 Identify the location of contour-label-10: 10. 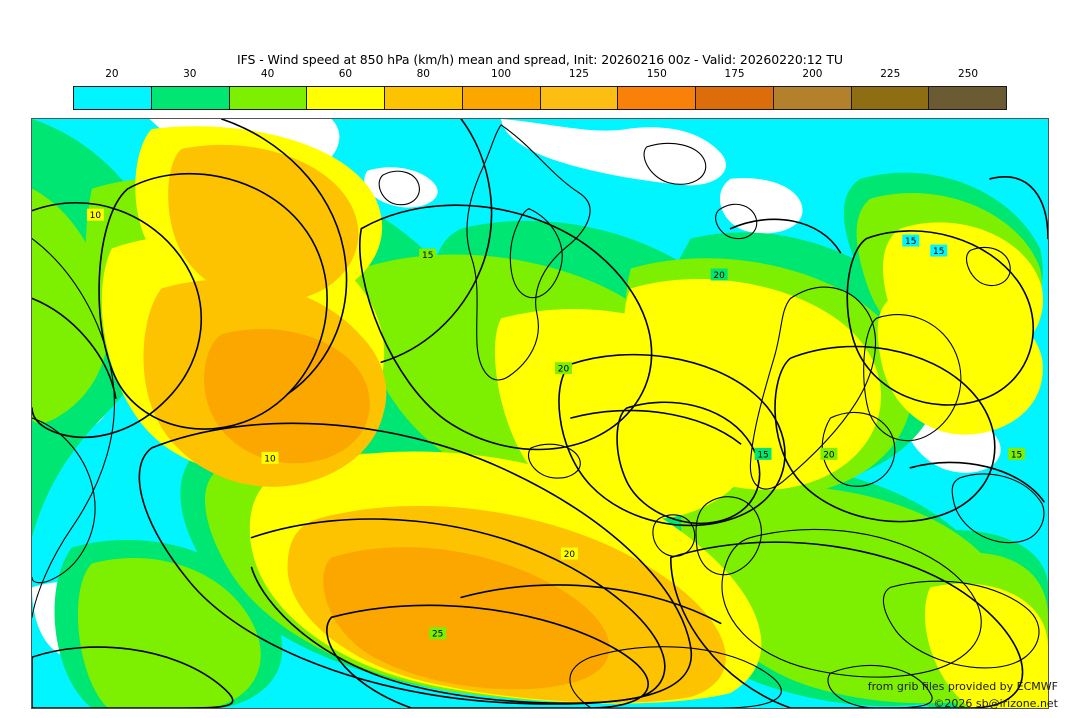
(95, 214).